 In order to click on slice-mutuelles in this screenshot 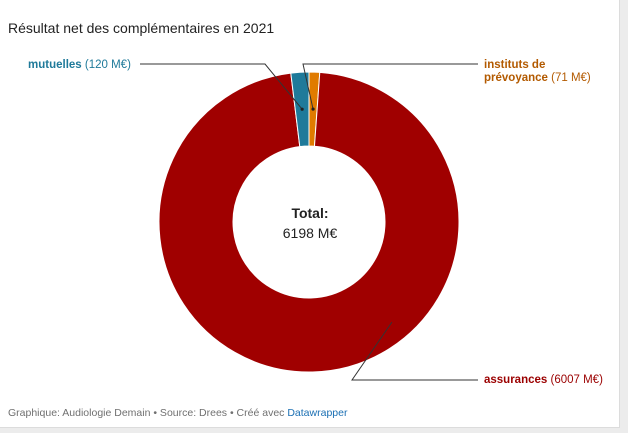, I will do `click(300, 109)`.